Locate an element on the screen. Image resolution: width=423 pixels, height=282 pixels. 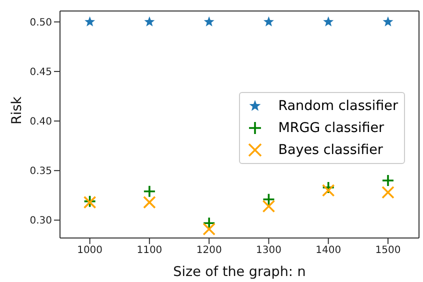
legend-label: Random classifier is located at coordinates (338, 106).